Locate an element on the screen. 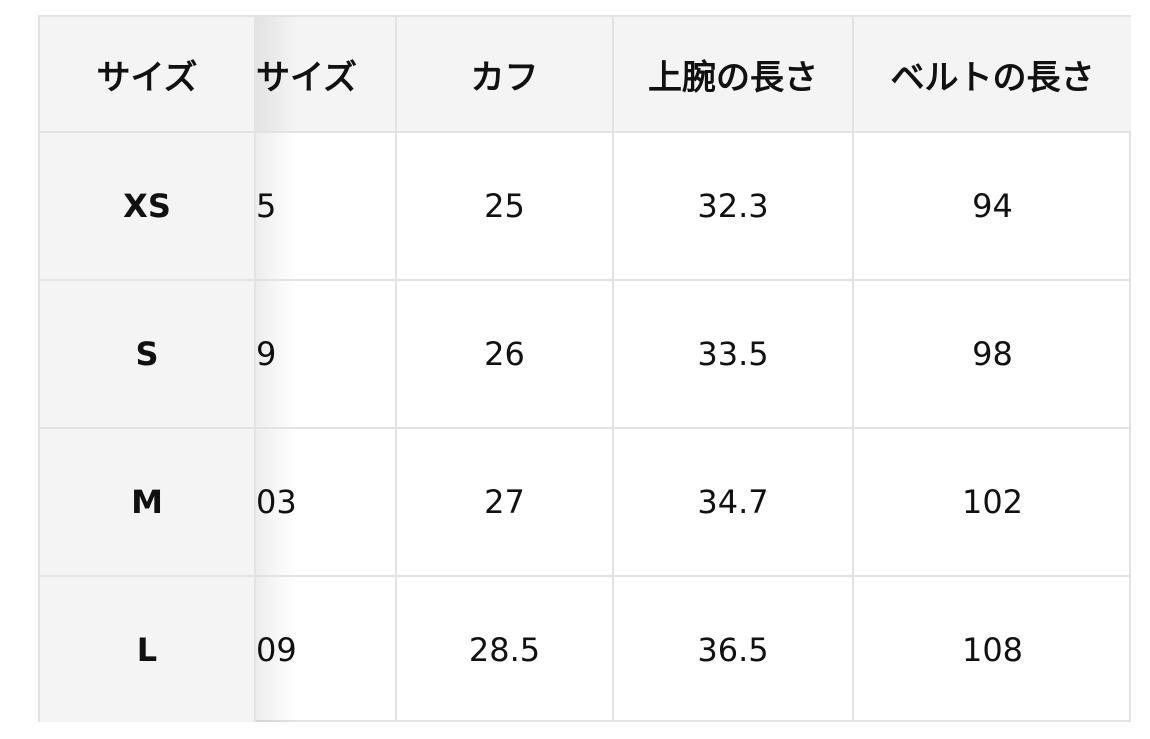 The height and width of the screenshot is (739, 1150). upper-arm-cell: 36.5 is located at coordinates (734, 649).